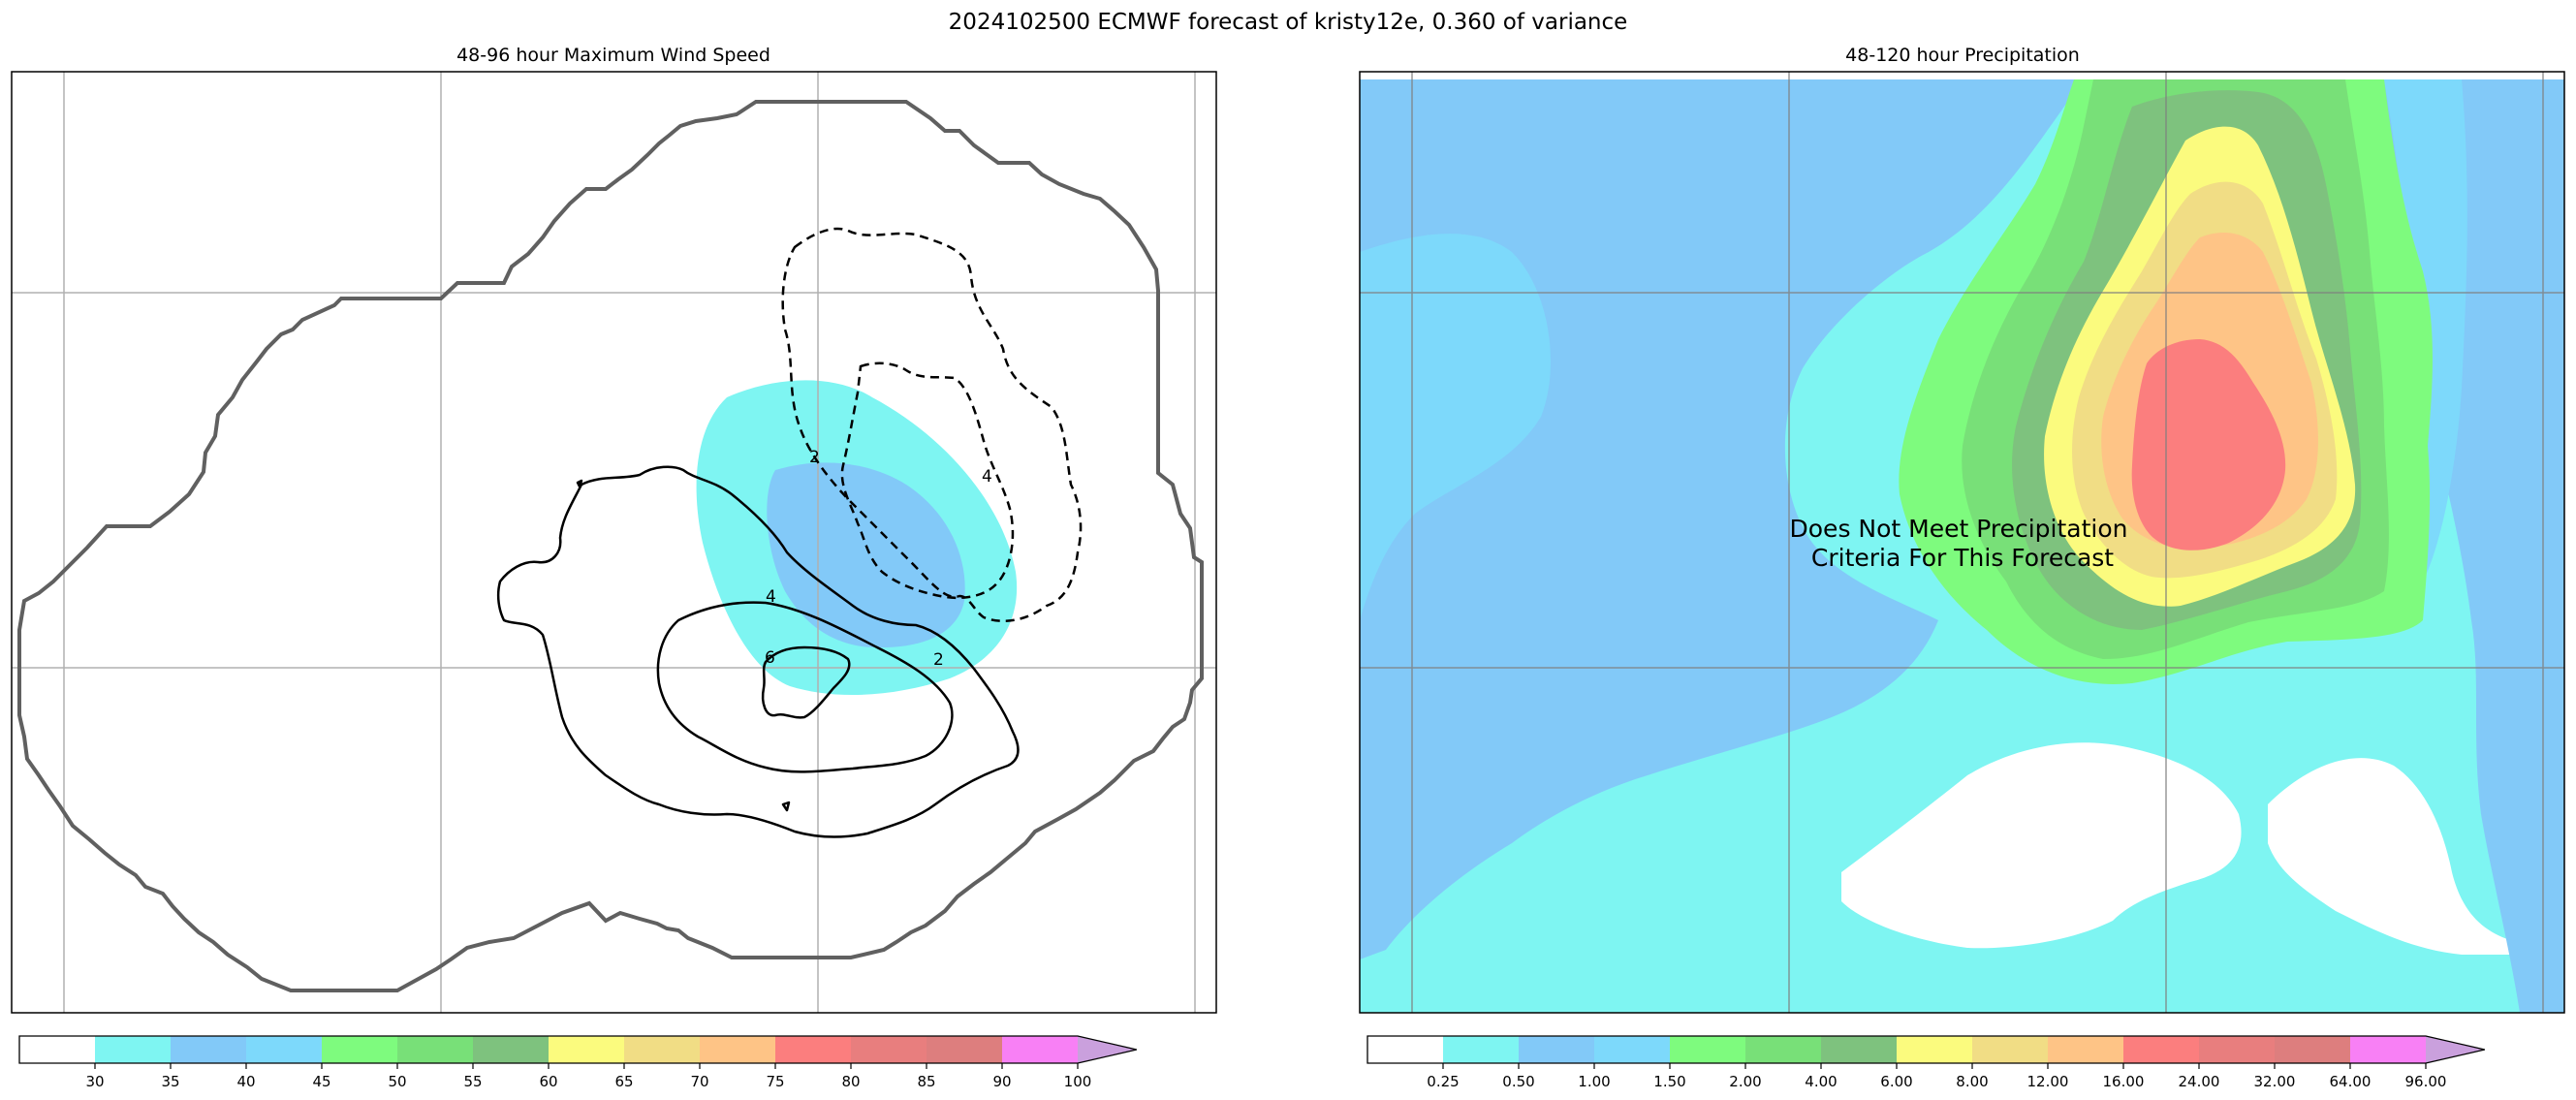 The height and width of the screenshot is (1100, 2576). Describe the element at coordinates (579, 483) in the screenshot. I see `wind-solid-contour-small` at that location.